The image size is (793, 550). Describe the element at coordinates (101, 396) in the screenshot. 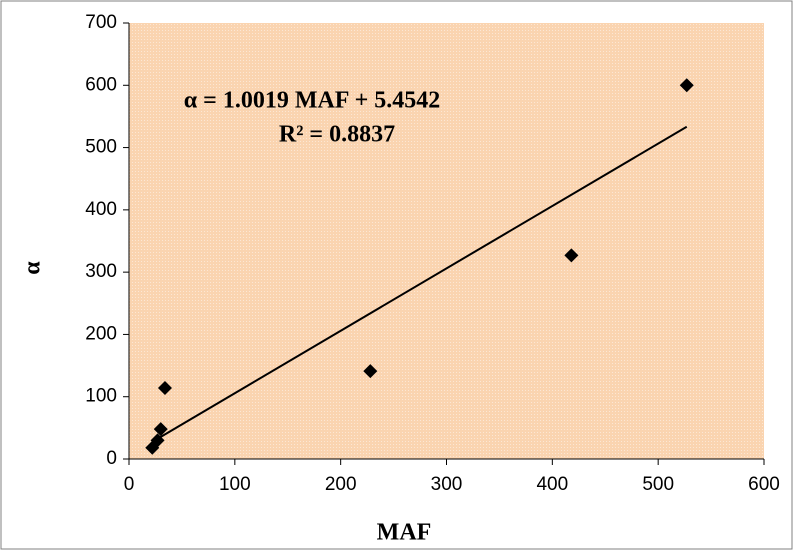

I see `y-tick-label: 100` at that location.